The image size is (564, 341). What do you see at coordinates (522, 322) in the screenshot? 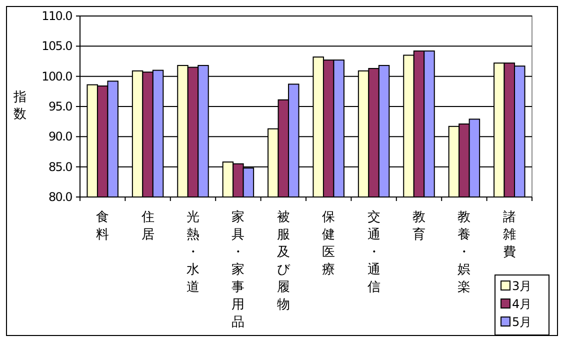
I see `legend-label: 5月` at bounding box center [522, 322].